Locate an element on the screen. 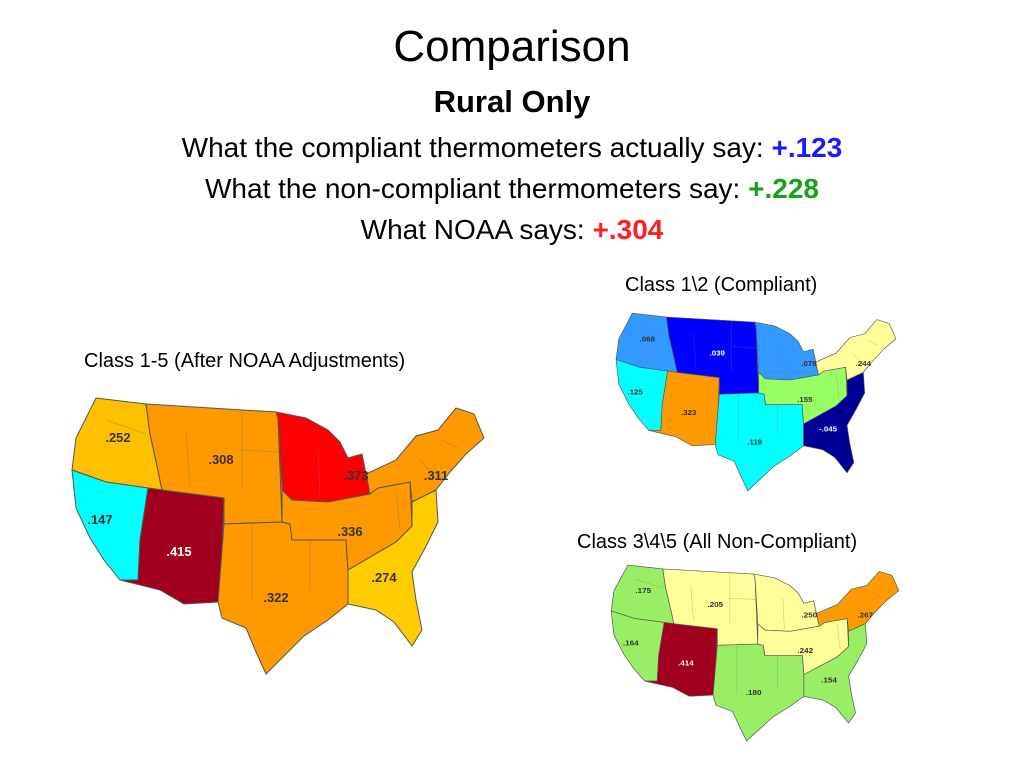 The height and width of the screenshot is (768, 1024). region-label-west-north-central: .205 is located at coordinates (715, 604).